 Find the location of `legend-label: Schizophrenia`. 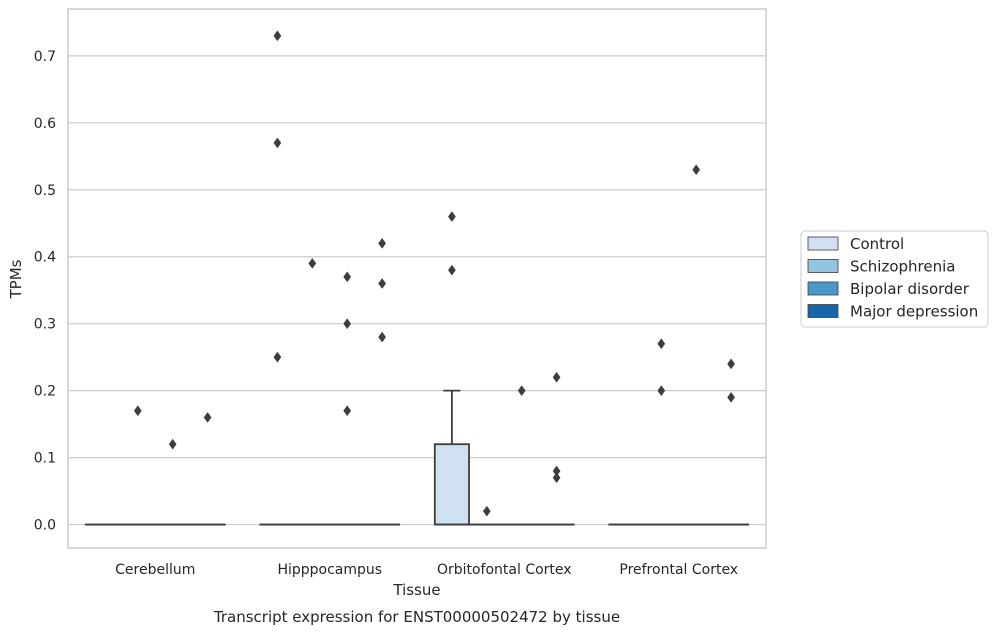

legend-label: Schizophrenia is located at coordinates (902, 267).